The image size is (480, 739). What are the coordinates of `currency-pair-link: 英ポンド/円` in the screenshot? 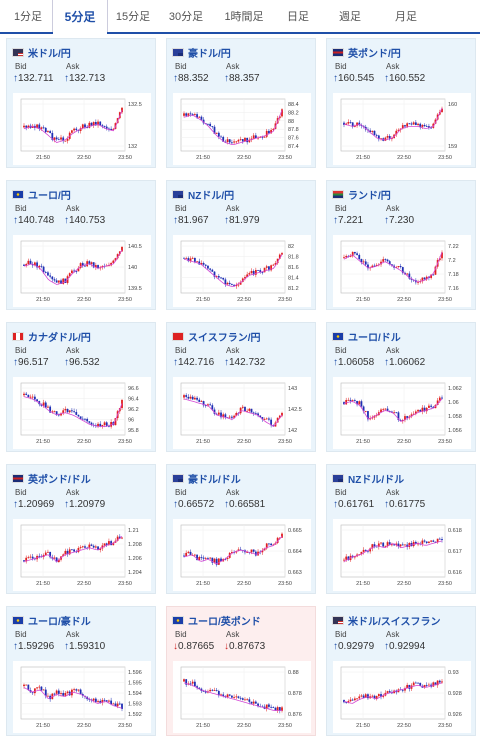 It's located at (374, 54).